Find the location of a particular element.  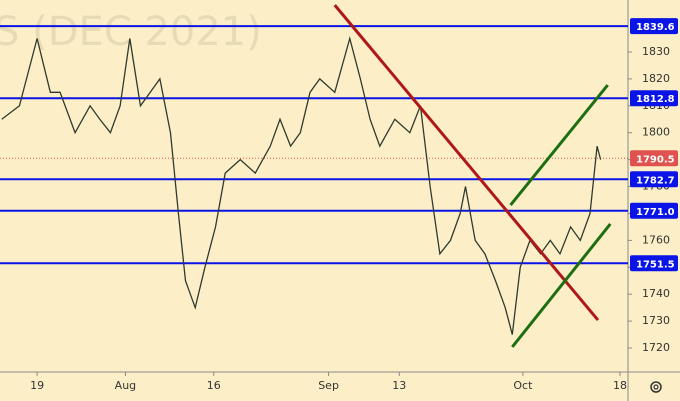

level-label: 1790.5 is located at coordinates (655, 159).